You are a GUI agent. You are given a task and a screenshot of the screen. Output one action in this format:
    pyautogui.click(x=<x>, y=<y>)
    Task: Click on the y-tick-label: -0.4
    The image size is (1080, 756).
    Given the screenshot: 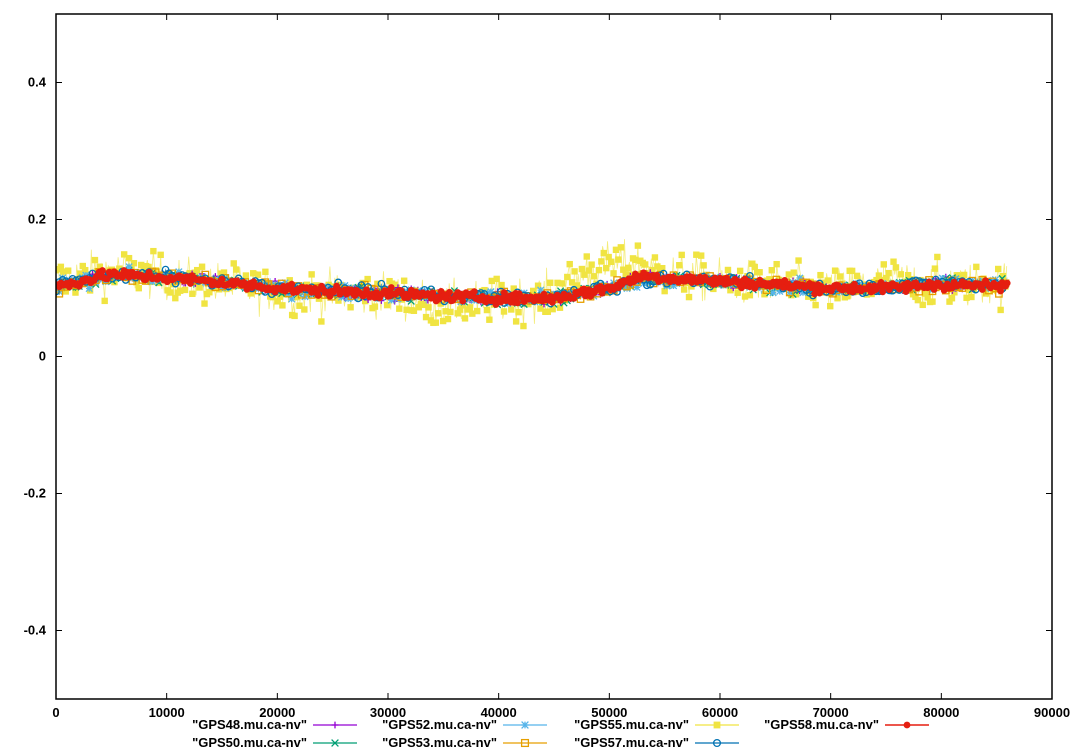 What is the action you would take?
    pyautogui.click(x=35, y=630)
    